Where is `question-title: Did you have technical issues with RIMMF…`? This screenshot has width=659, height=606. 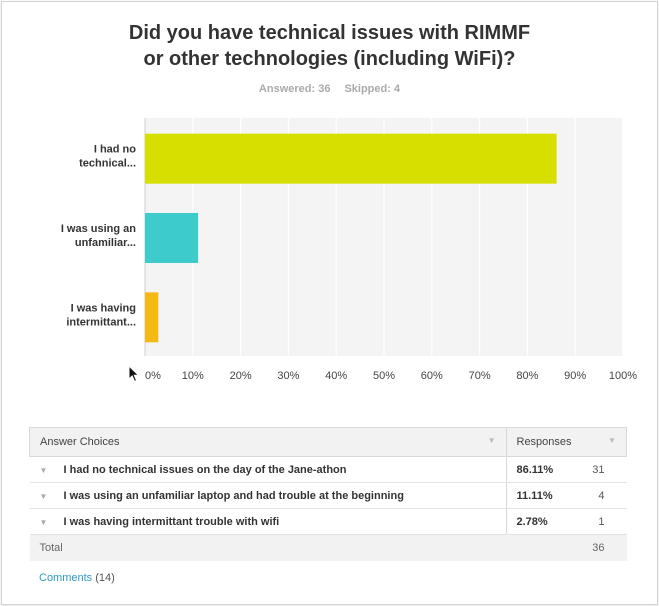
question-title: Did you have technical issues with RIMMF… is located at coordinates (329, 46).